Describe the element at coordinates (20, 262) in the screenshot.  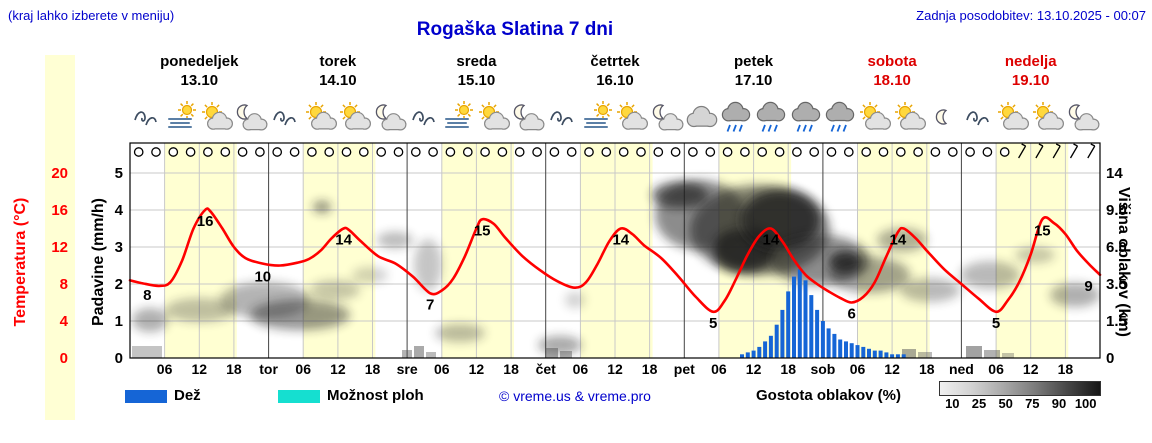
I see `temperature-axis-title: Temperatura (°C)` at that location.